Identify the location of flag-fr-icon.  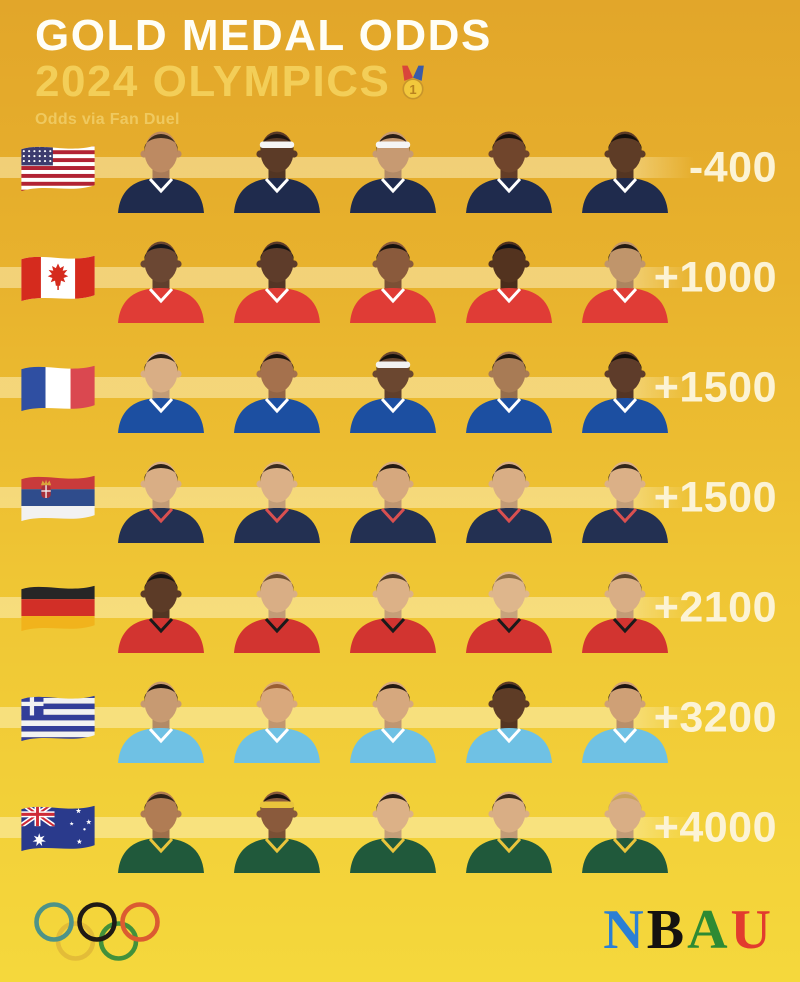
(58, 388).